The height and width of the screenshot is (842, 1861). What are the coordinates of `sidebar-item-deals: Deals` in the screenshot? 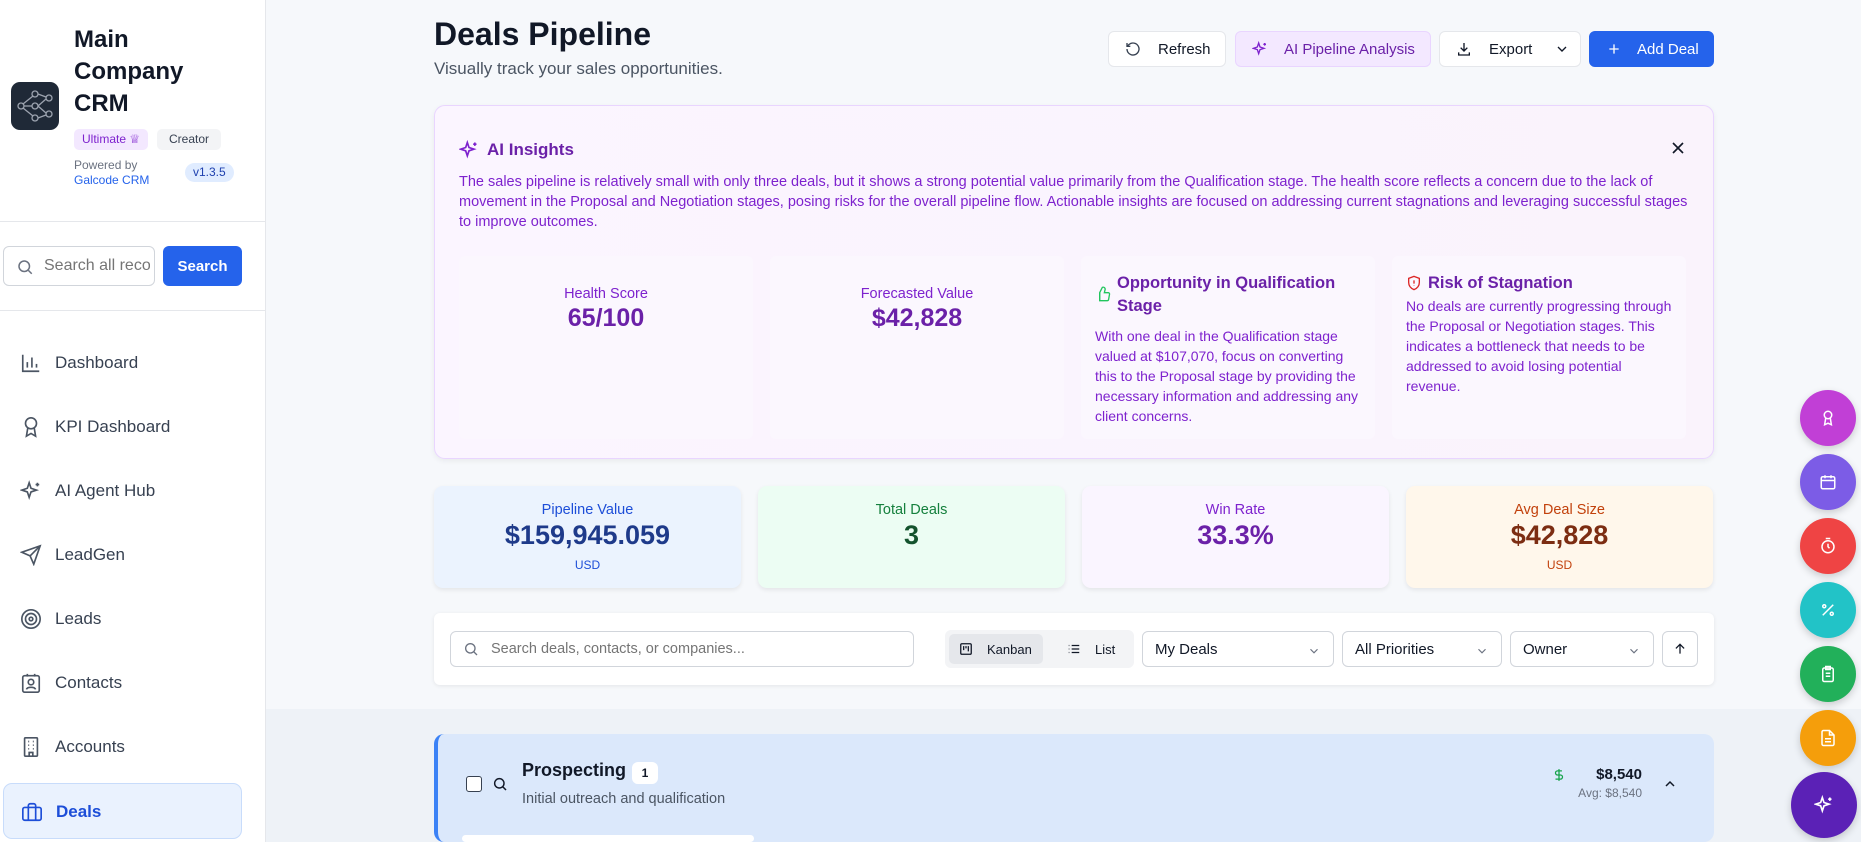 It's located at (122, 811).